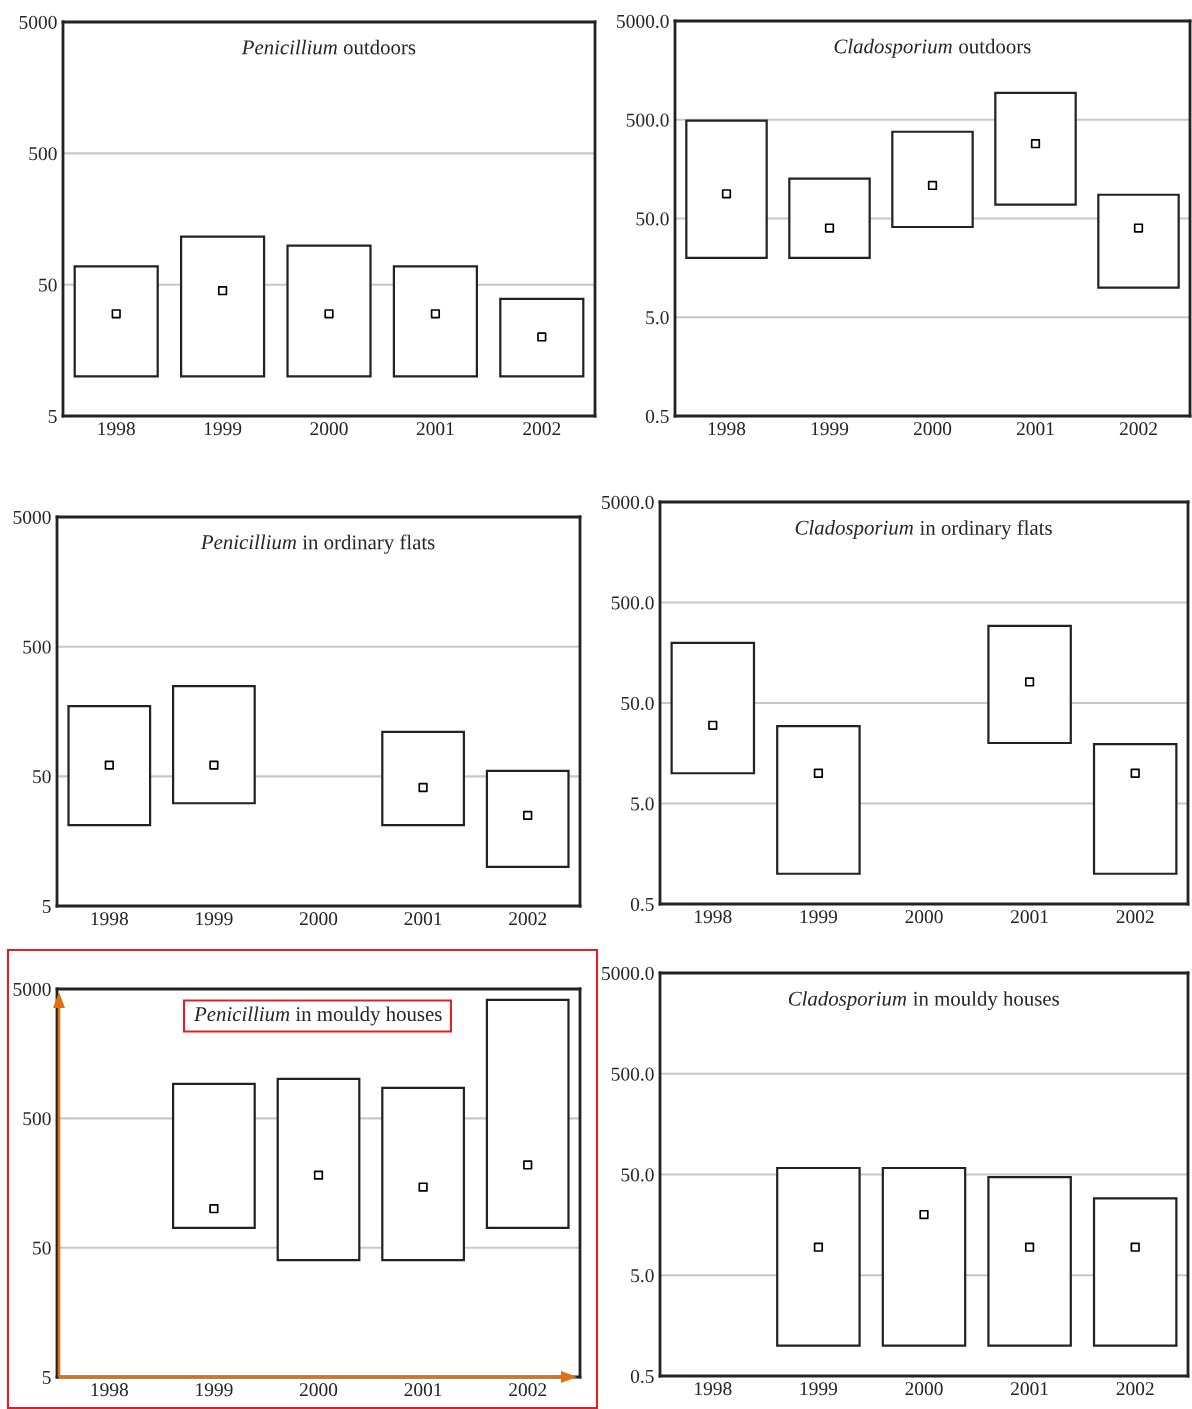 This screenshot has width=1192, height=1409. I want to click on text: Cladosporium outdoors, so click(932, 48).